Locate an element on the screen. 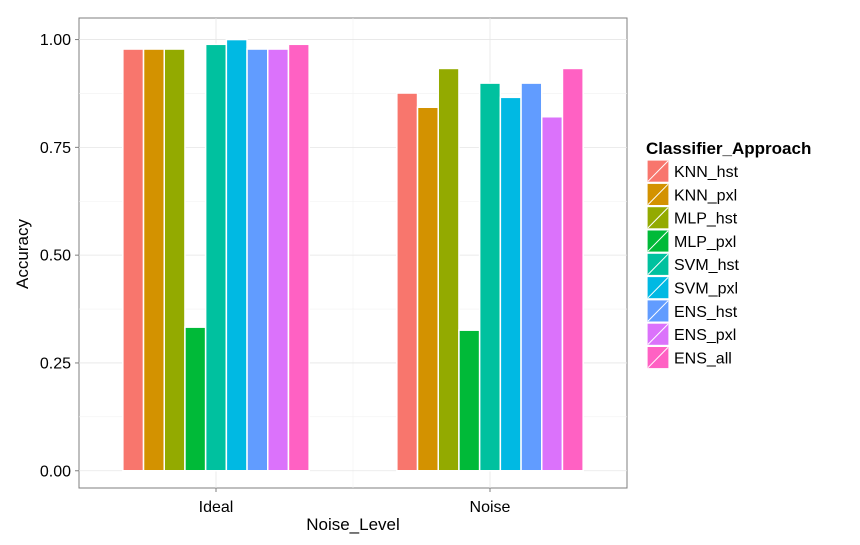 The image size is (860, 545). bar-ens-hst-ideal is located at coordinates (257, 260).